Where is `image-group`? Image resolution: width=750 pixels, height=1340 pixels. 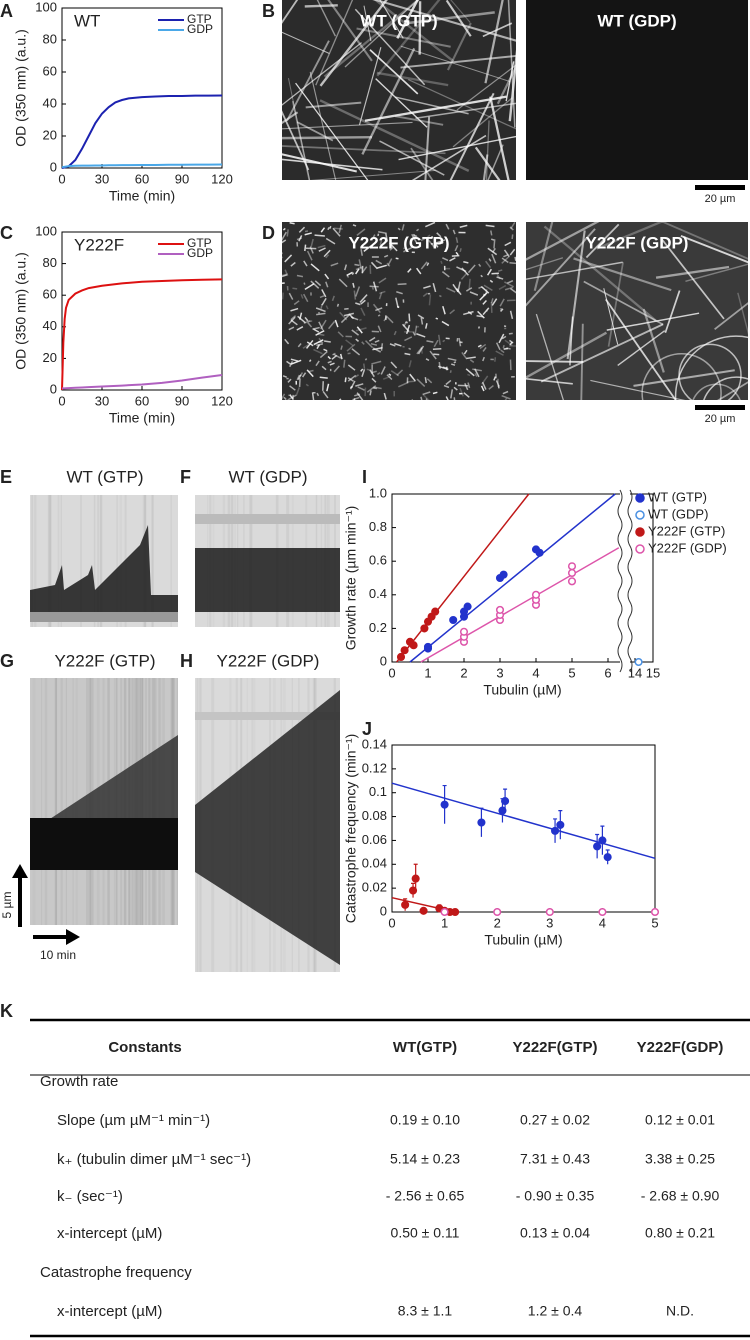 image-group is located at coordinates (104, 801).